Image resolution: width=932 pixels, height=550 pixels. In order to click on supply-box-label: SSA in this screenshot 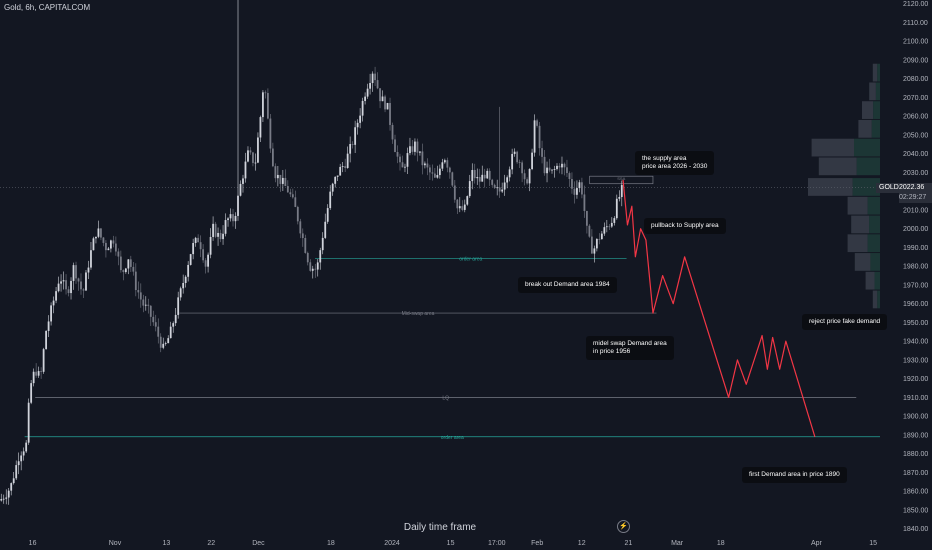, I will do `click(621, 178)`.